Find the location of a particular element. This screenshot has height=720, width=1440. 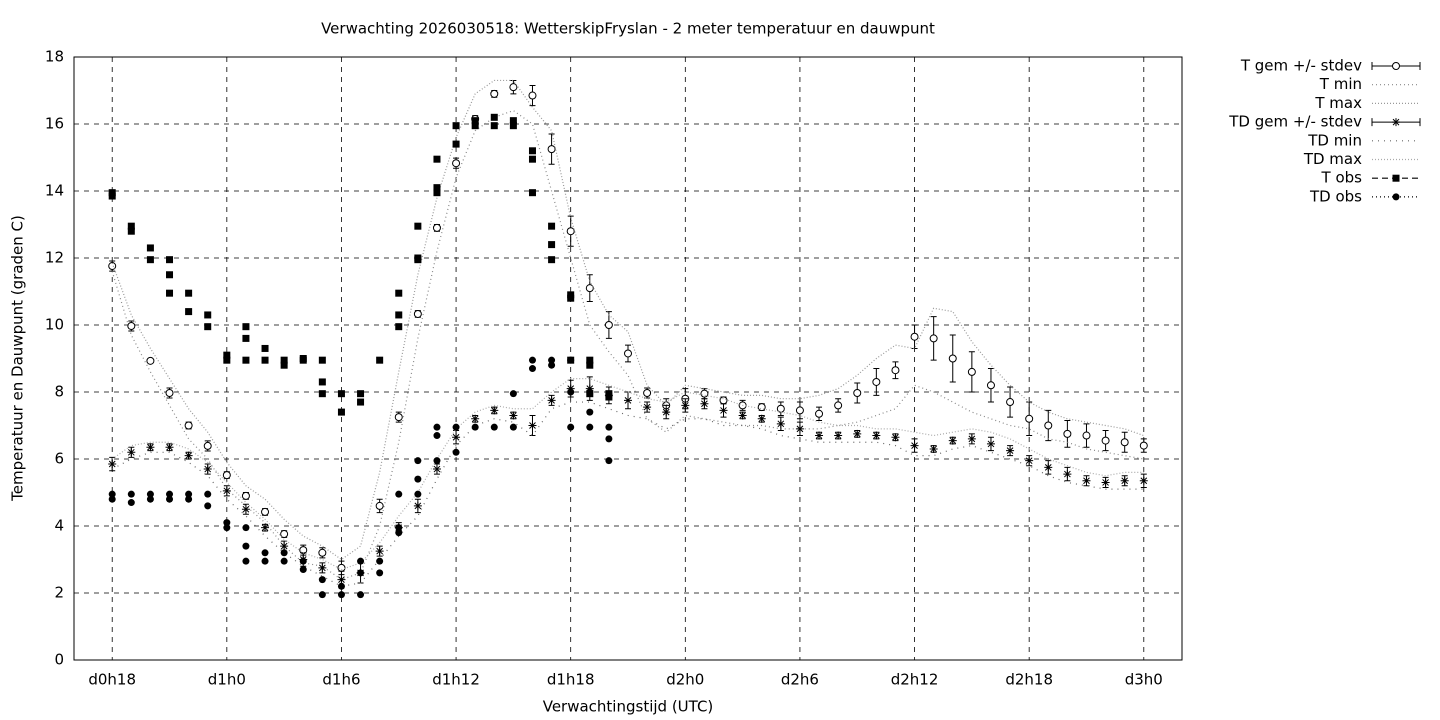

y-tick-label: 6 is located at coordinates (59, 459).